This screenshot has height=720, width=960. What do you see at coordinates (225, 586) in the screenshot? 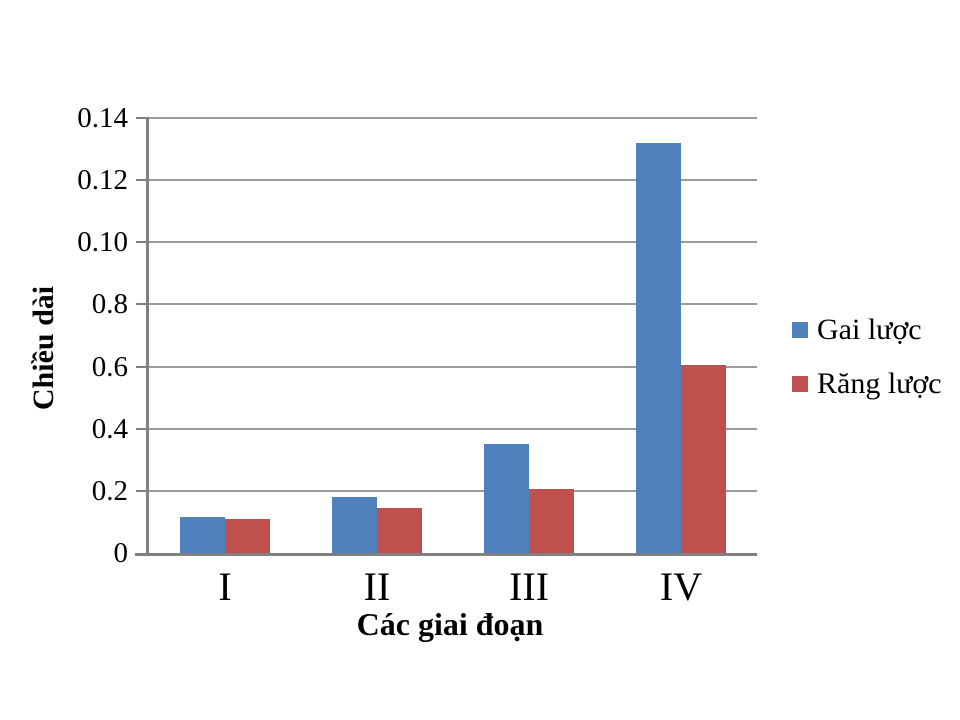
I see `x-tick-label: I` at bounding box center [225, 586].